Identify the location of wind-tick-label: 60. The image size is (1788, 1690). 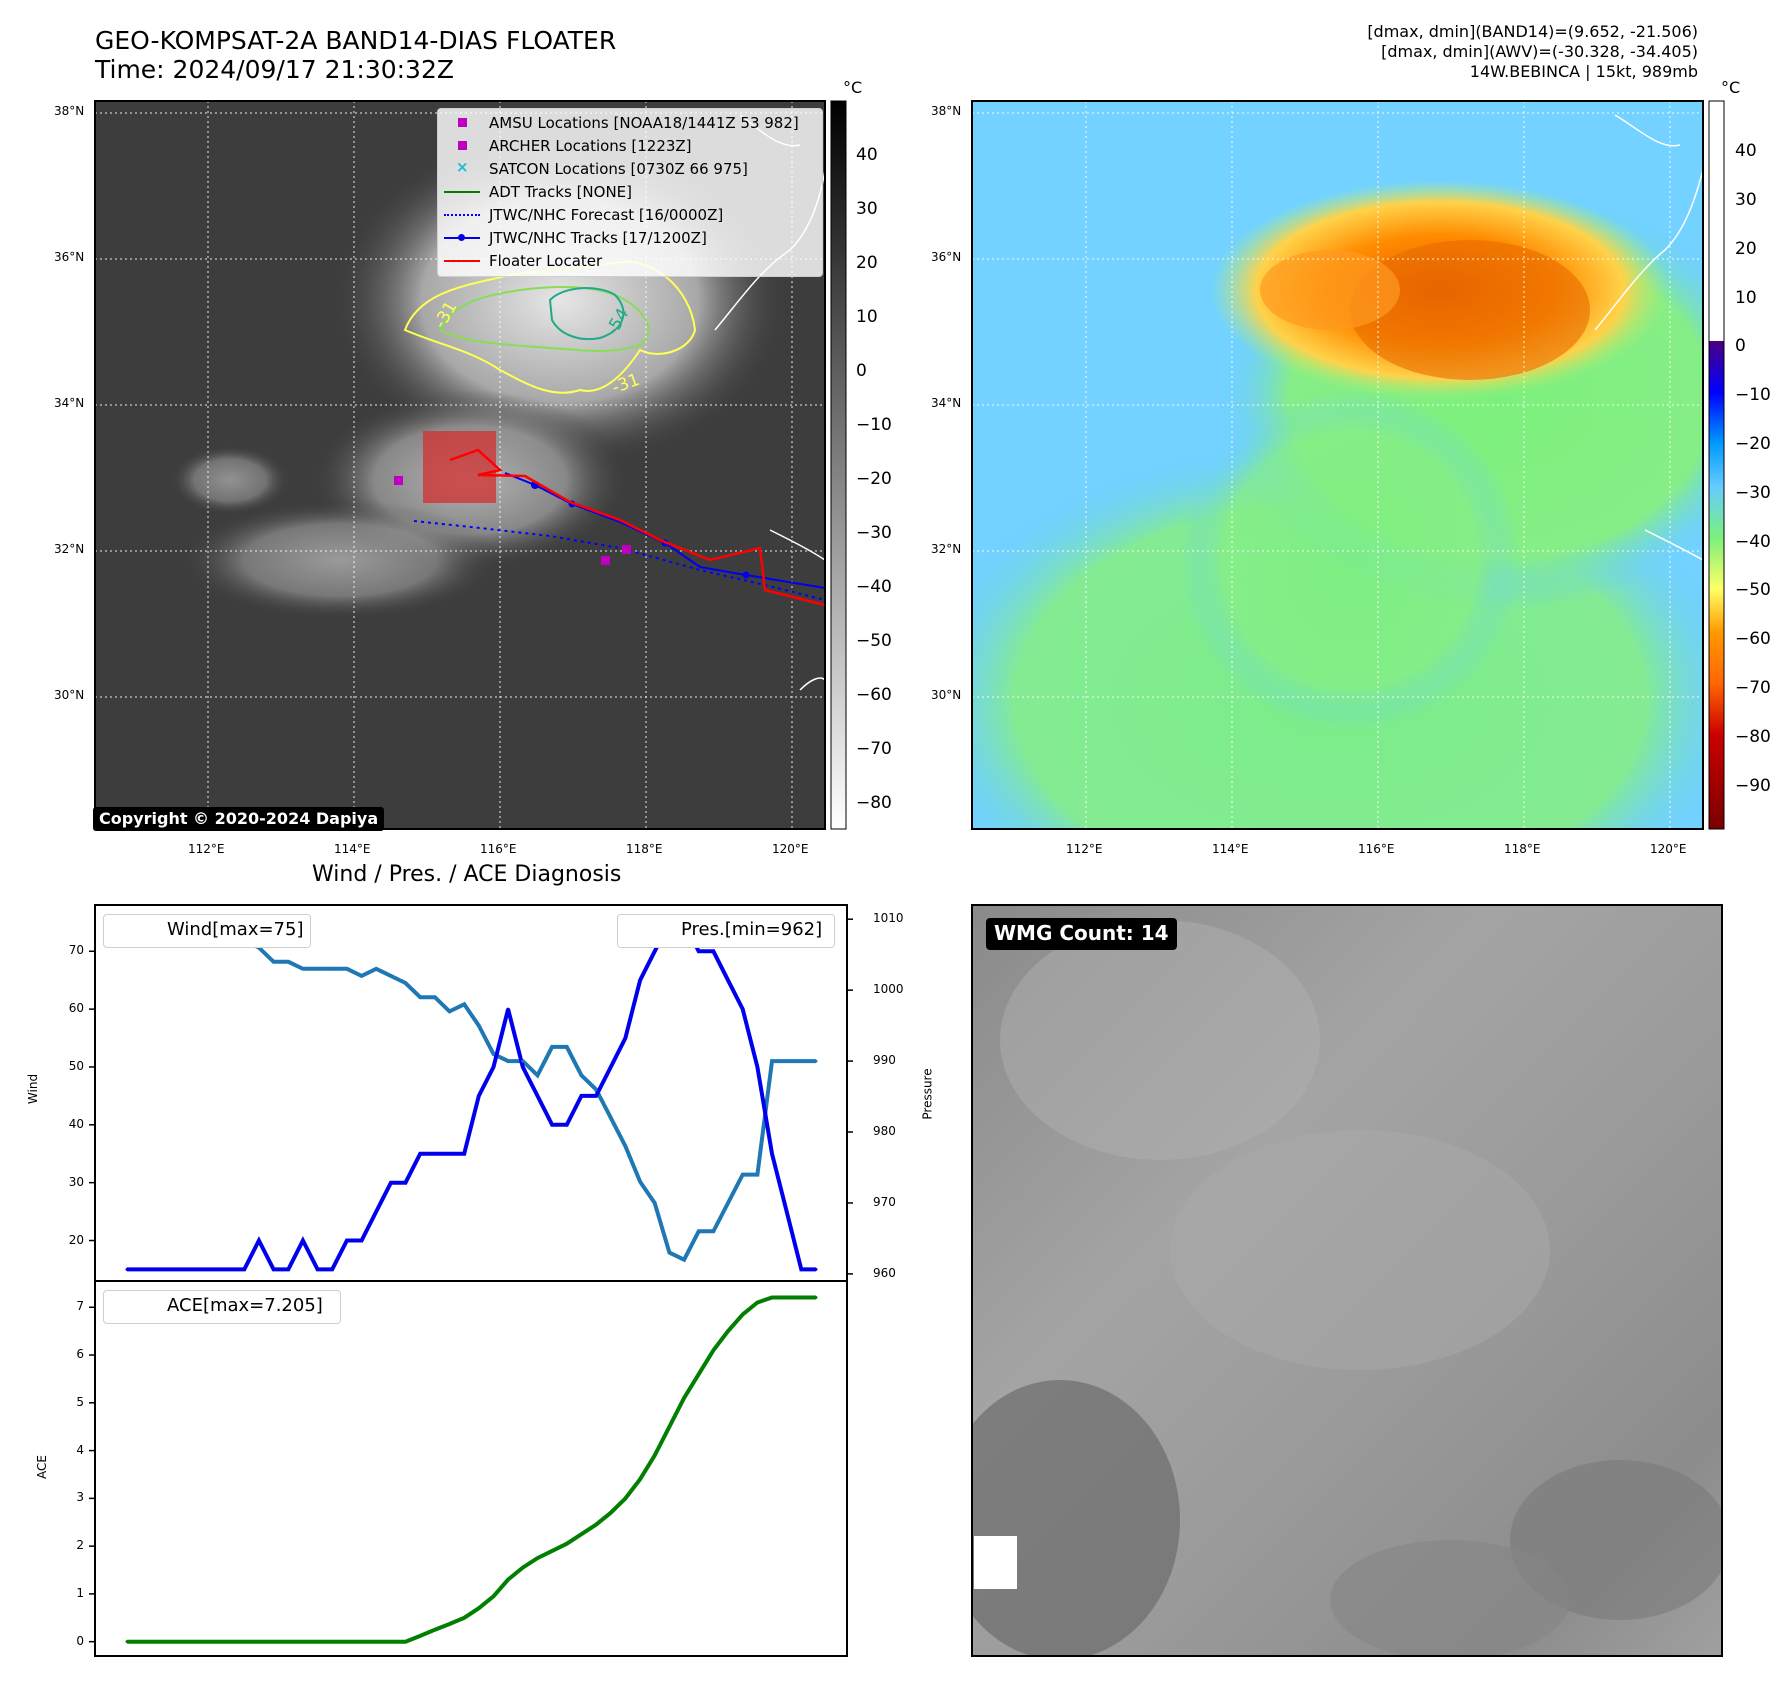
(76, 1008).